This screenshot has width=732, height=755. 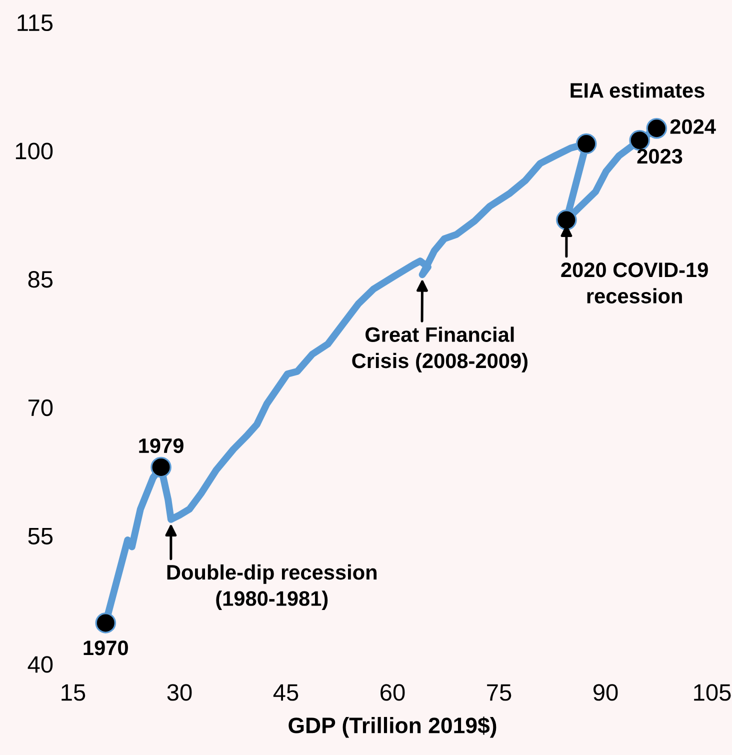 What do you see at coordinates (392, 692) in the screenshot?
I see `x-tick-label: 60` at bounding box center [392, 692].